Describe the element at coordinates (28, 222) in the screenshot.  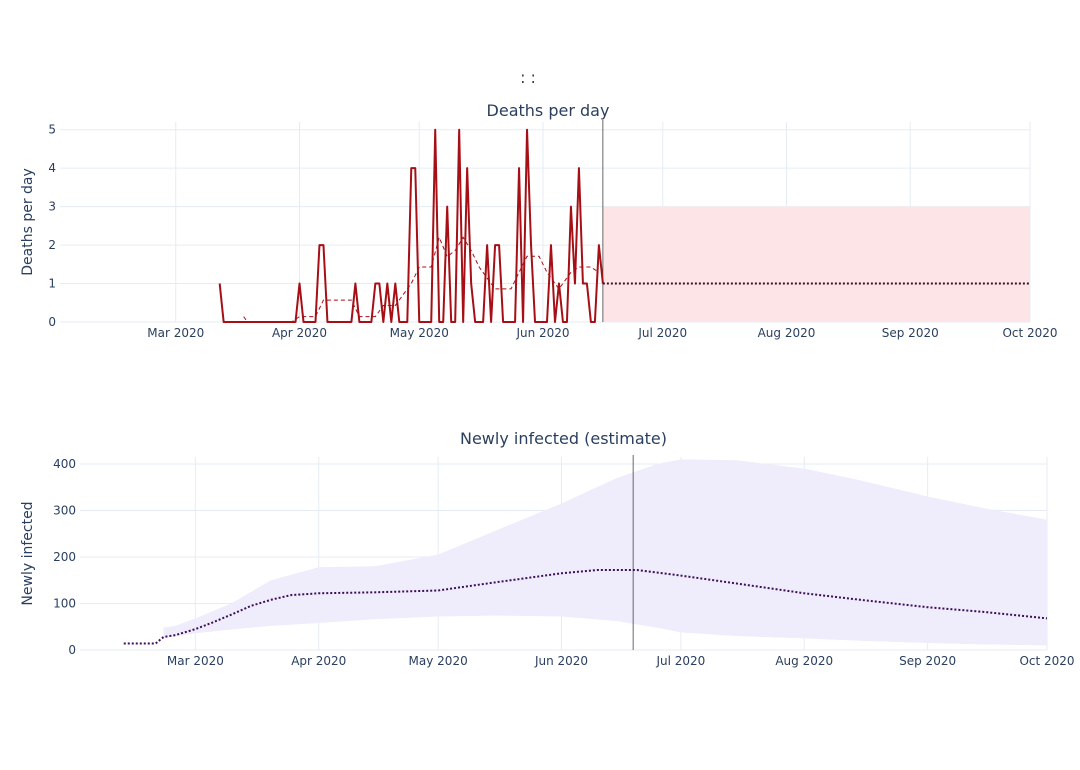
I see `chart1-y-axis-label: Deaths per day` at that location.